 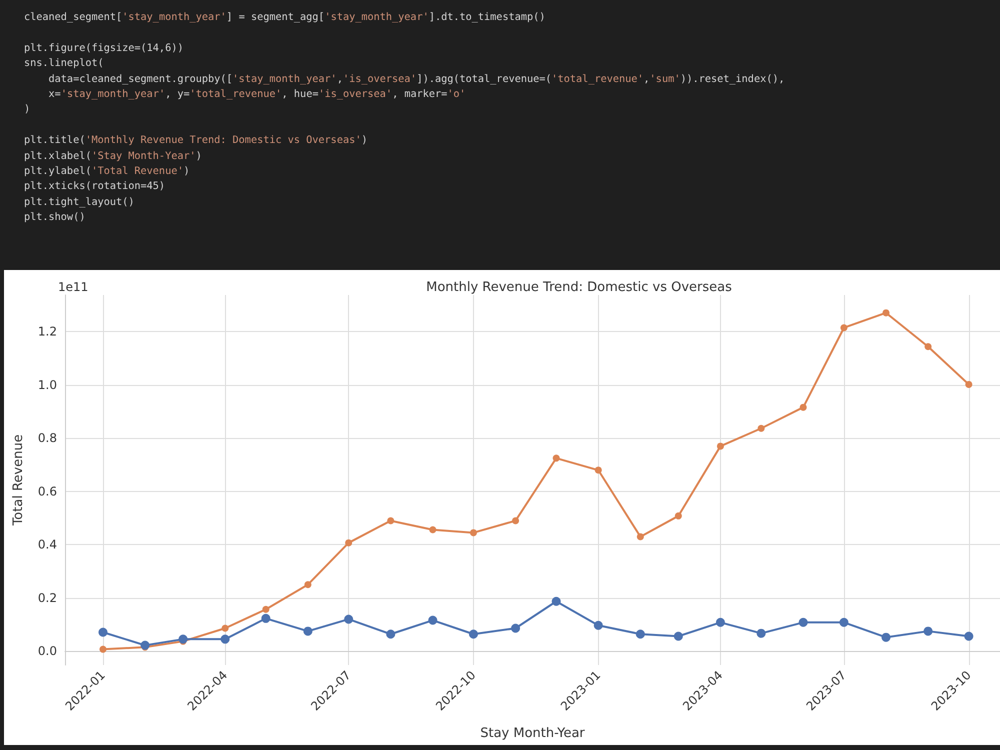 I want to click on text: plt.tight_layout(), so click(x=79, y=202).